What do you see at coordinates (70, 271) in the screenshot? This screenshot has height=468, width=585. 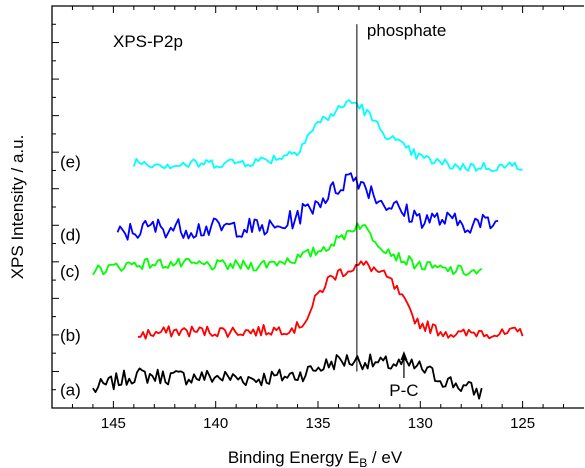 I see `series-label: (c)` at bounding box center [70, 271].